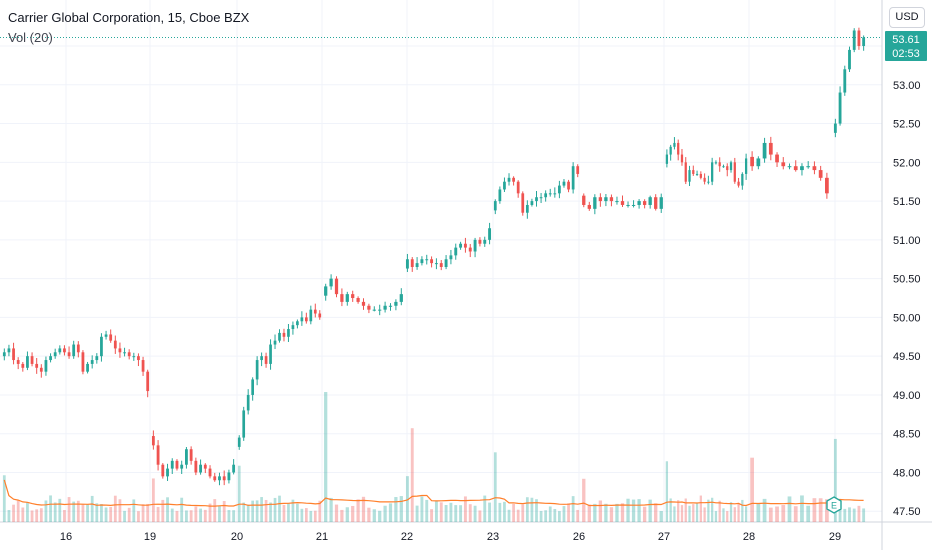  I want to click on earnings-badge-icon: E, so click(834, 505).